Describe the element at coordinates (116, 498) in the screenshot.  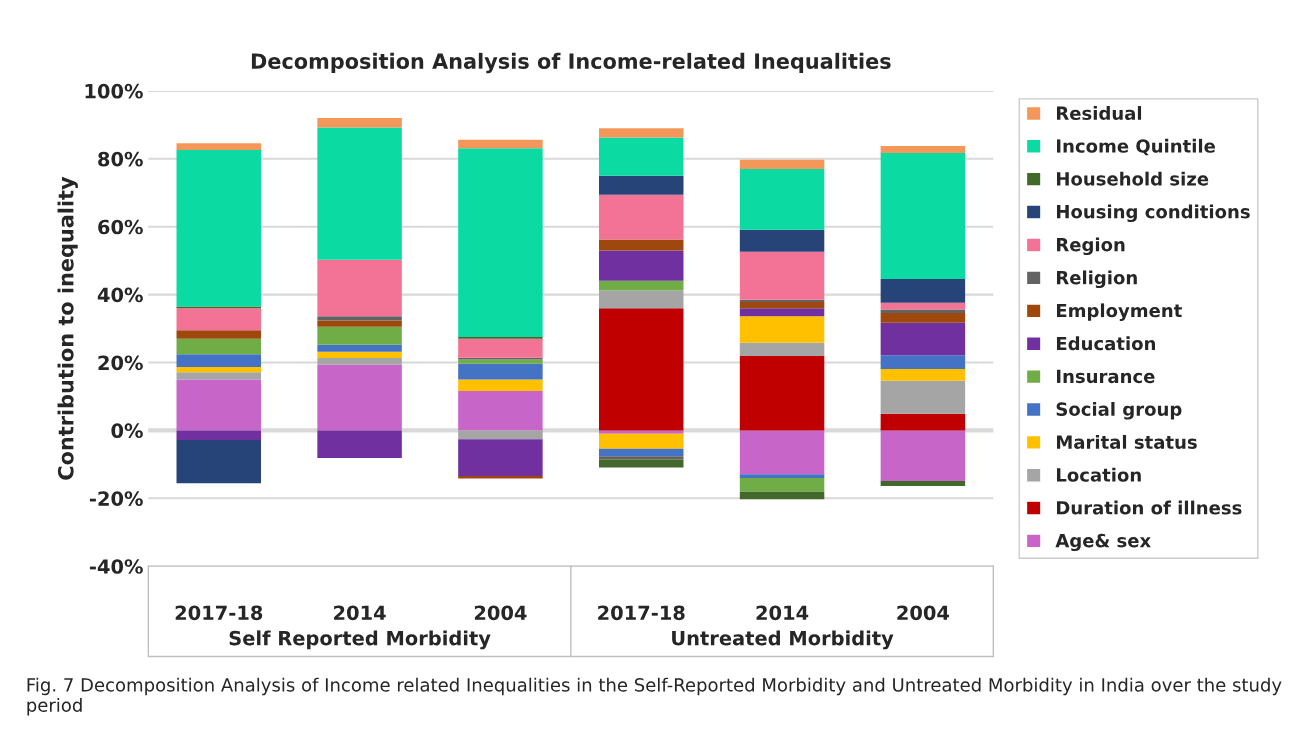
I see `y-tick-label: -20%` at that location.